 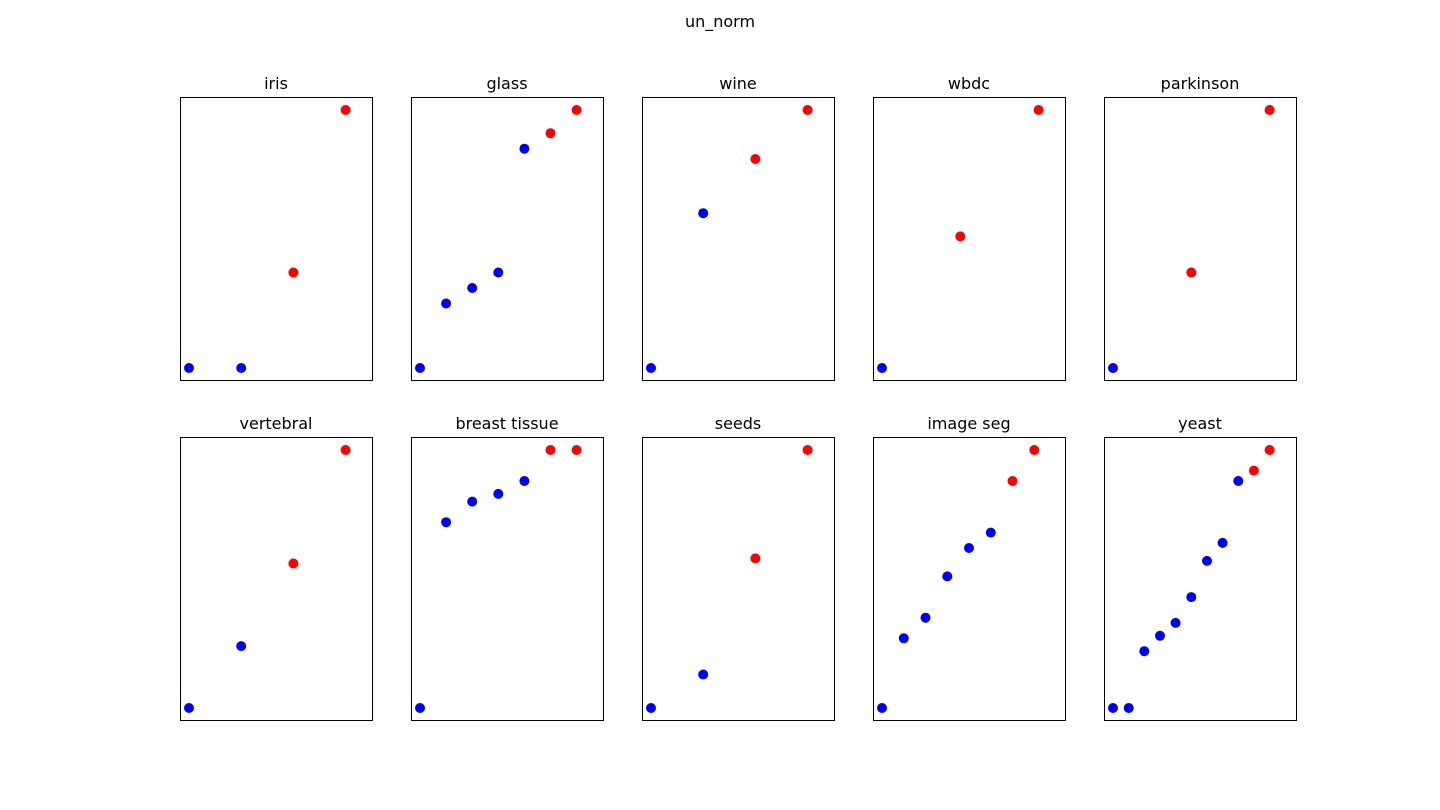 What do you see at coordinates (506, 423) in the screenshot?
I see `subplot-title: breast tissue` at bounding box center [506, 423].